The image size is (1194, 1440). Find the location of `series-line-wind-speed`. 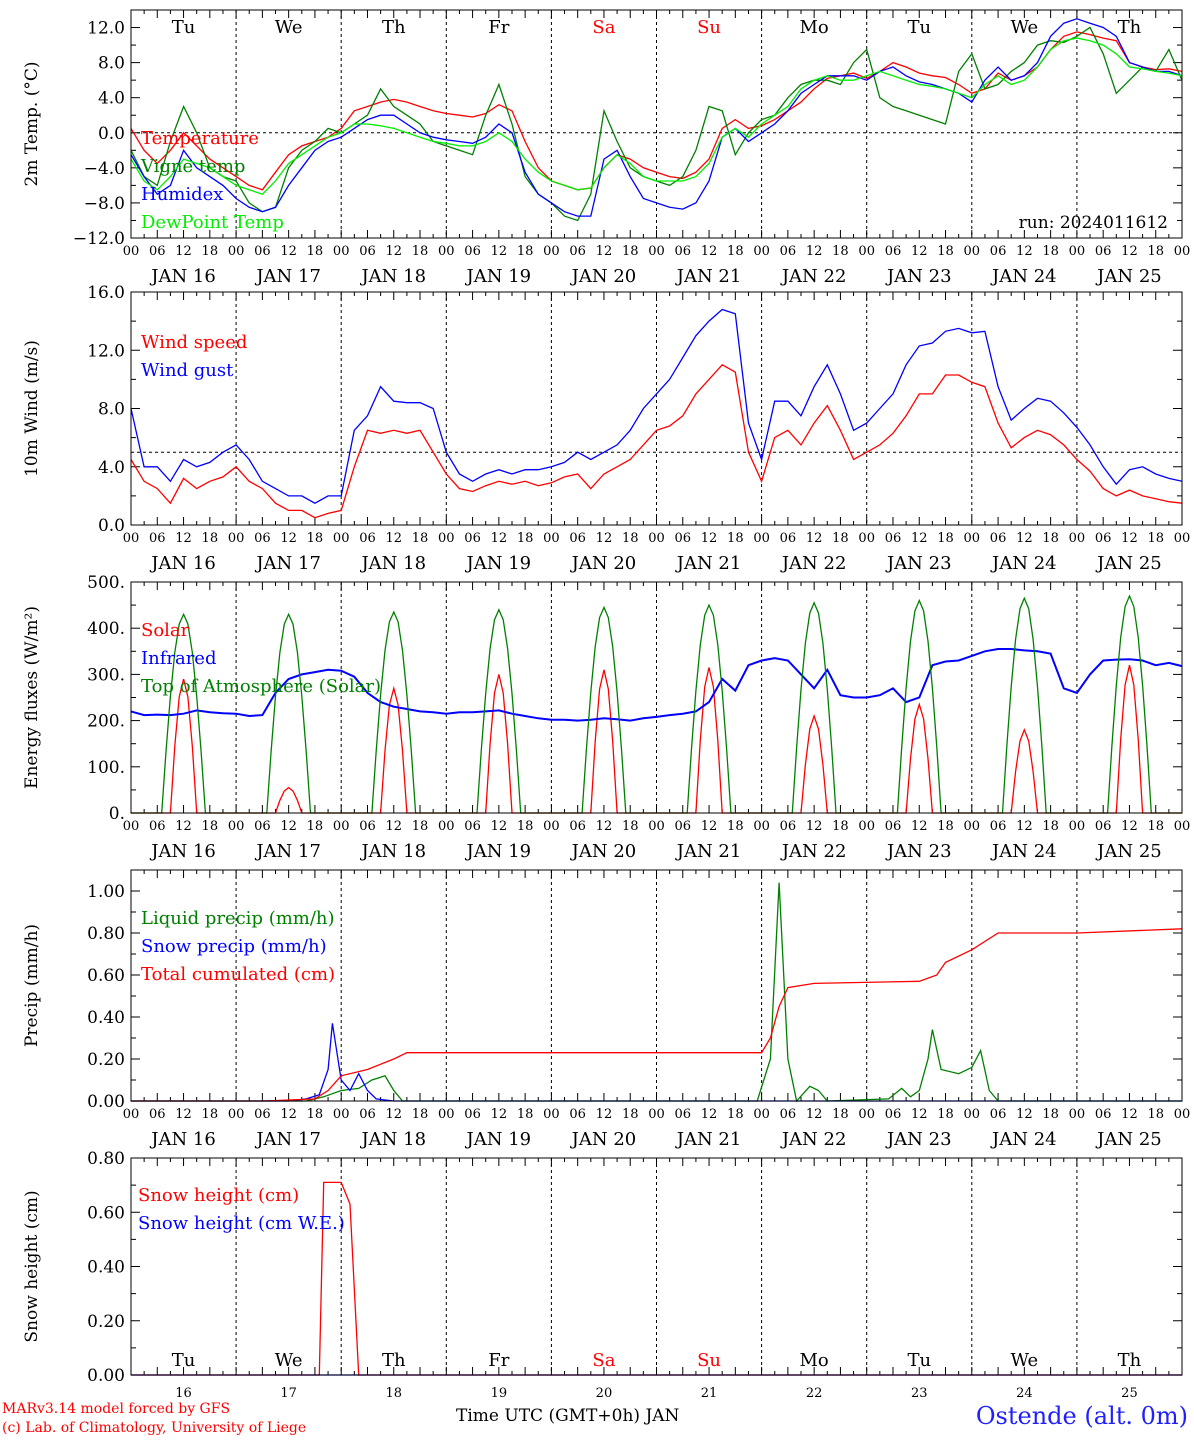

series-line-wind-speed is located at coordinates (656, 441).